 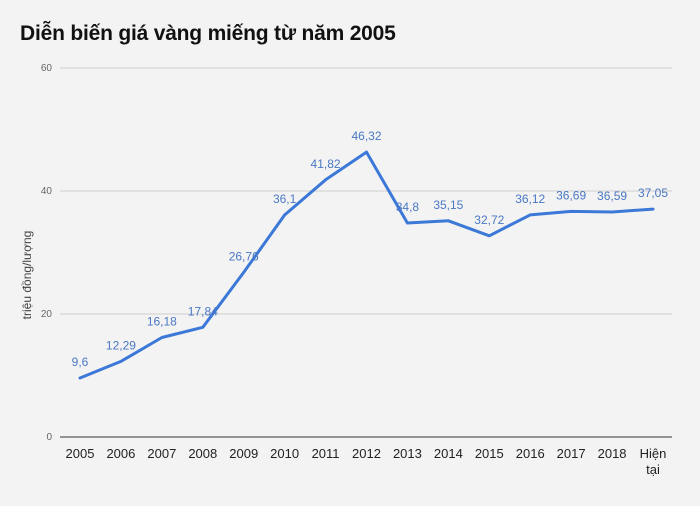 What do you see at coordinates (80, 362) in the screenshot?
I see `data-label: 9,6` at bounding box center [80, 362].